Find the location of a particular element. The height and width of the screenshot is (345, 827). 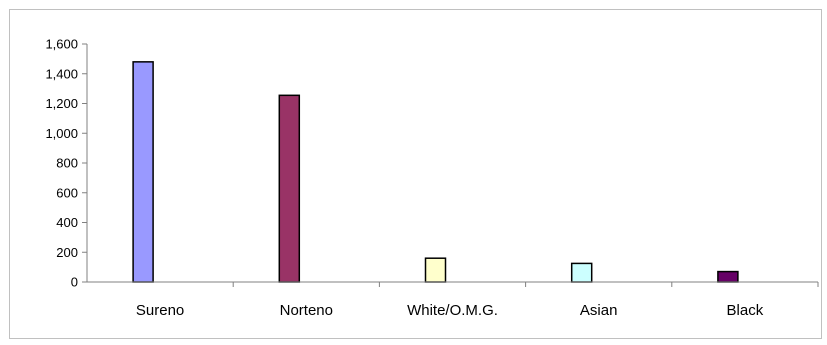

y-axis-ticks: 0 200 400 600 800 1,000 1,200 1,400 1,600 is located at coordinates (66, 163).